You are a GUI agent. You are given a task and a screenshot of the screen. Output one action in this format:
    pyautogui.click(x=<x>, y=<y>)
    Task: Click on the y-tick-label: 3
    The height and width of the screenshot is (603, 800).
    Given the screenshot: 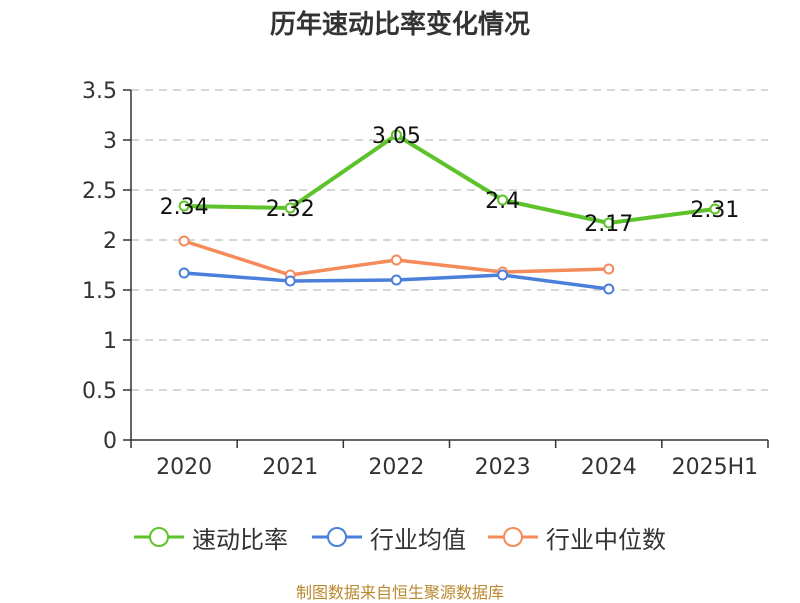 What is the action you would take?
    pyautogui.click(x=110, y=141)
    